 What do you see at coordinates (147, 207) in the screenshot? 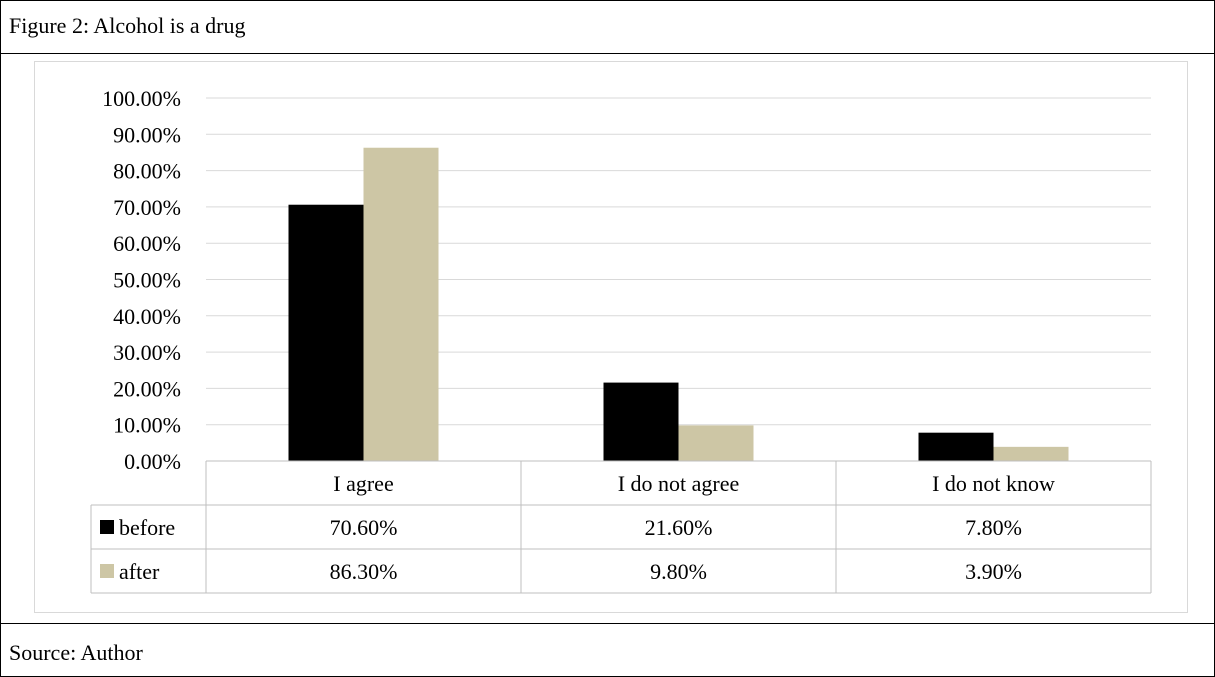
I see `y-tick-label: 70.00%` at bounding box center [147, 207].